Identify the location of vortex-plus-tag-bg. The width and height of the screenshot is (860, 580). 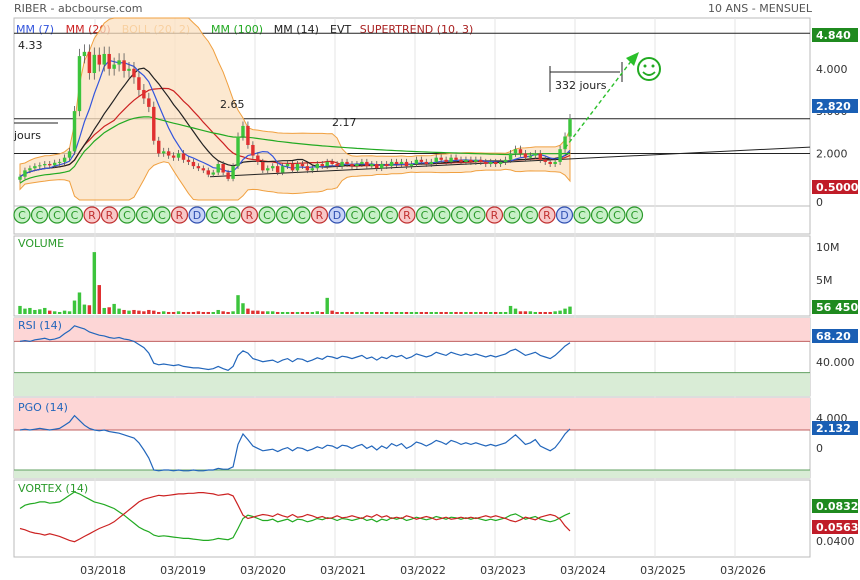
(835, 506).